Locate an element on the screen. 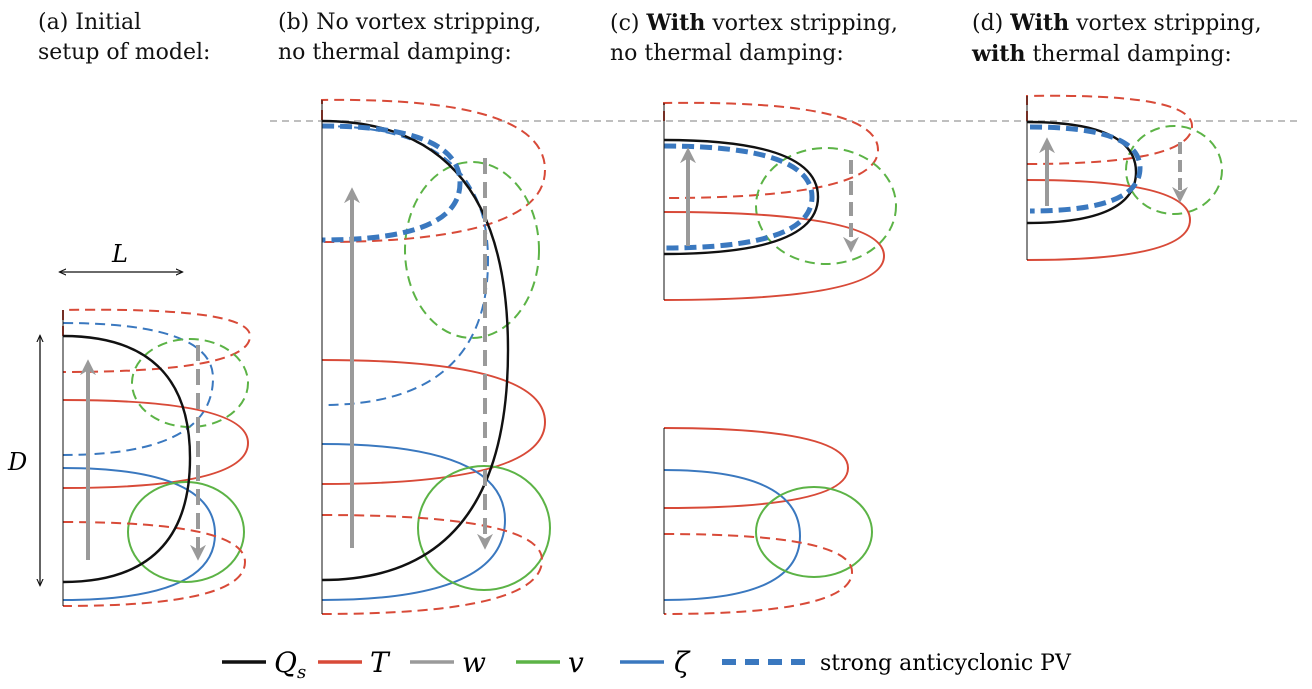 Image resolution: width=1312 pixels, height=689 pixels. panel-d-rest2: thermal damping: is located at coordinates (1128, 54).